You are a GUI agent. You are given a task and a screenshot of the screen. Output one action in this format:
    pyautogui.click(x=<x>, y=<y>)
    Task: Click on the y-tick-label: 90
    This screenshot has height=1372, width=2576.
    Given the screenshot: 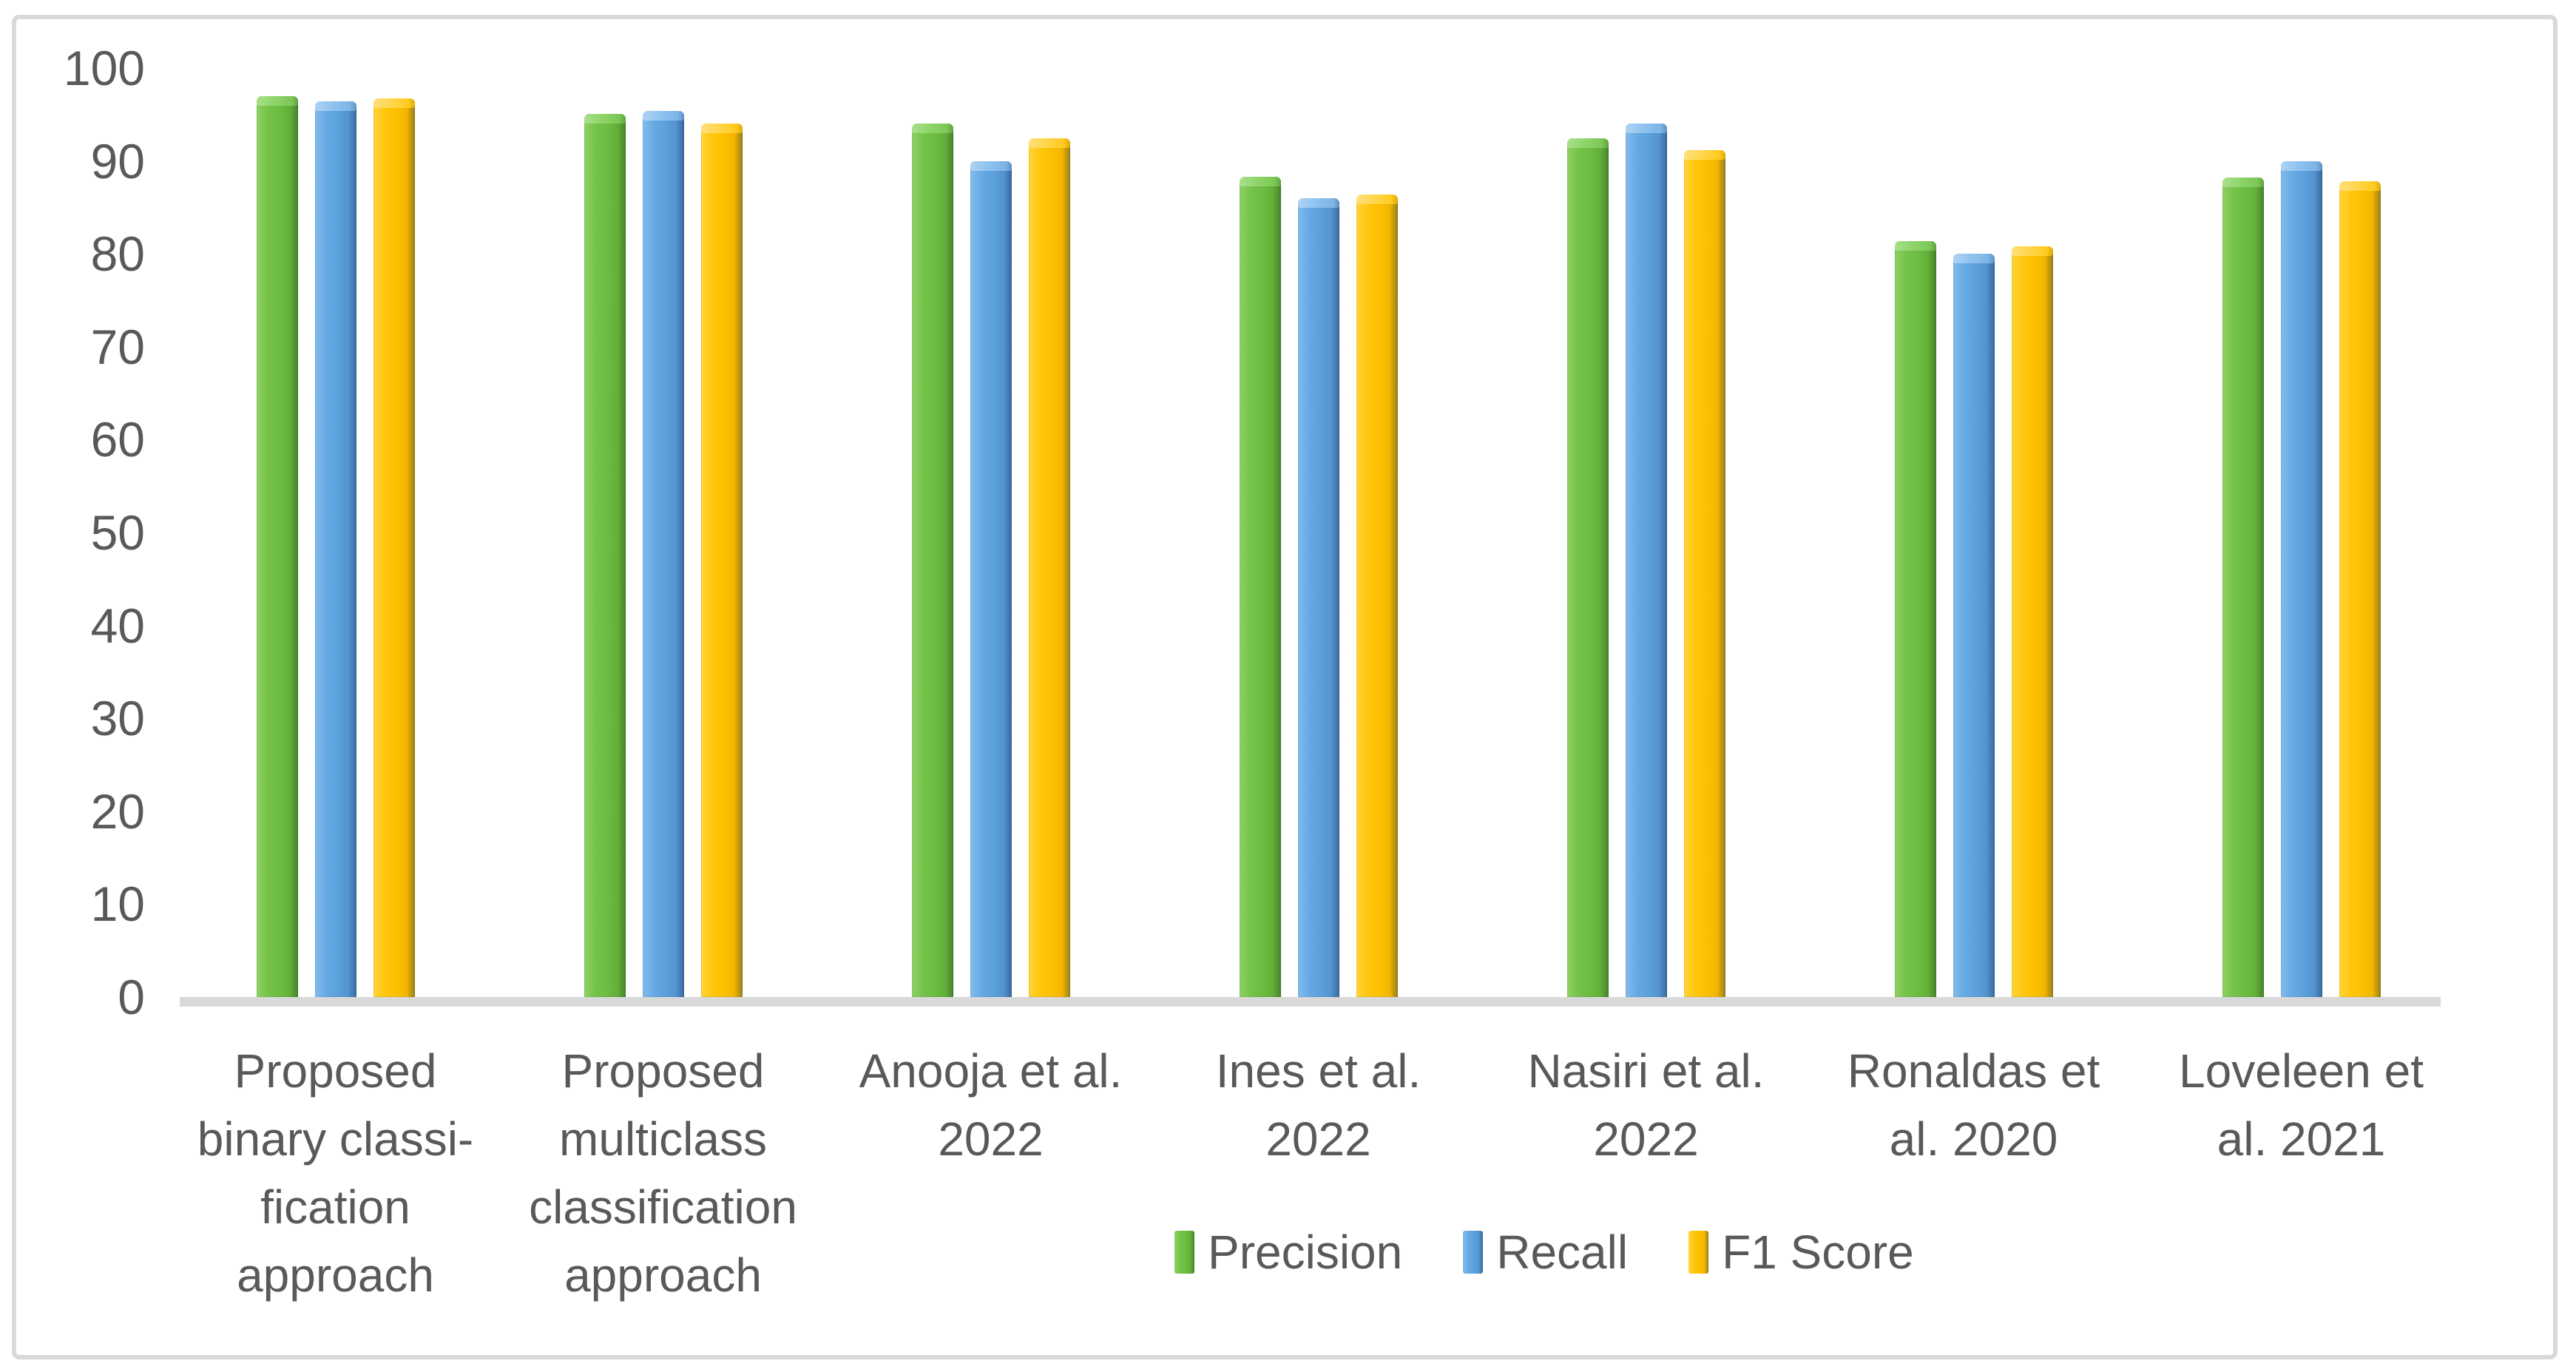 What is the action you would take?
    pyautogui.click(x=117, y=161)
    